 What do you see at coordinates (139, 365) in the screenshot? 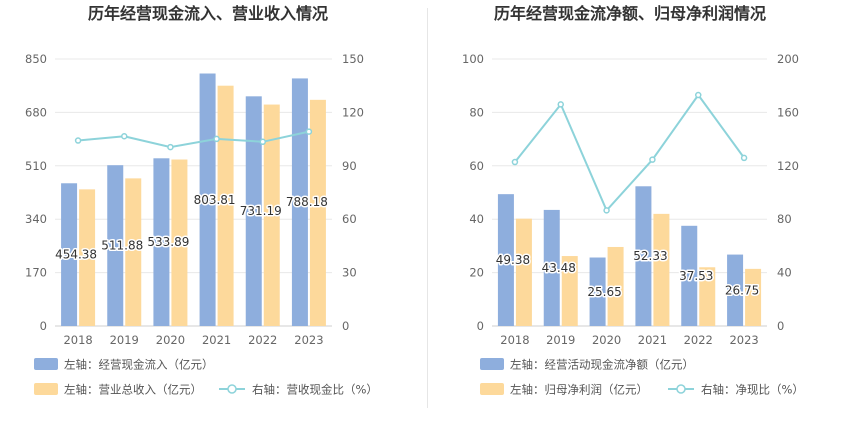
I see `legend-label: 左轴：经营现金流入（亿元）` at bounding box center [139, 365].